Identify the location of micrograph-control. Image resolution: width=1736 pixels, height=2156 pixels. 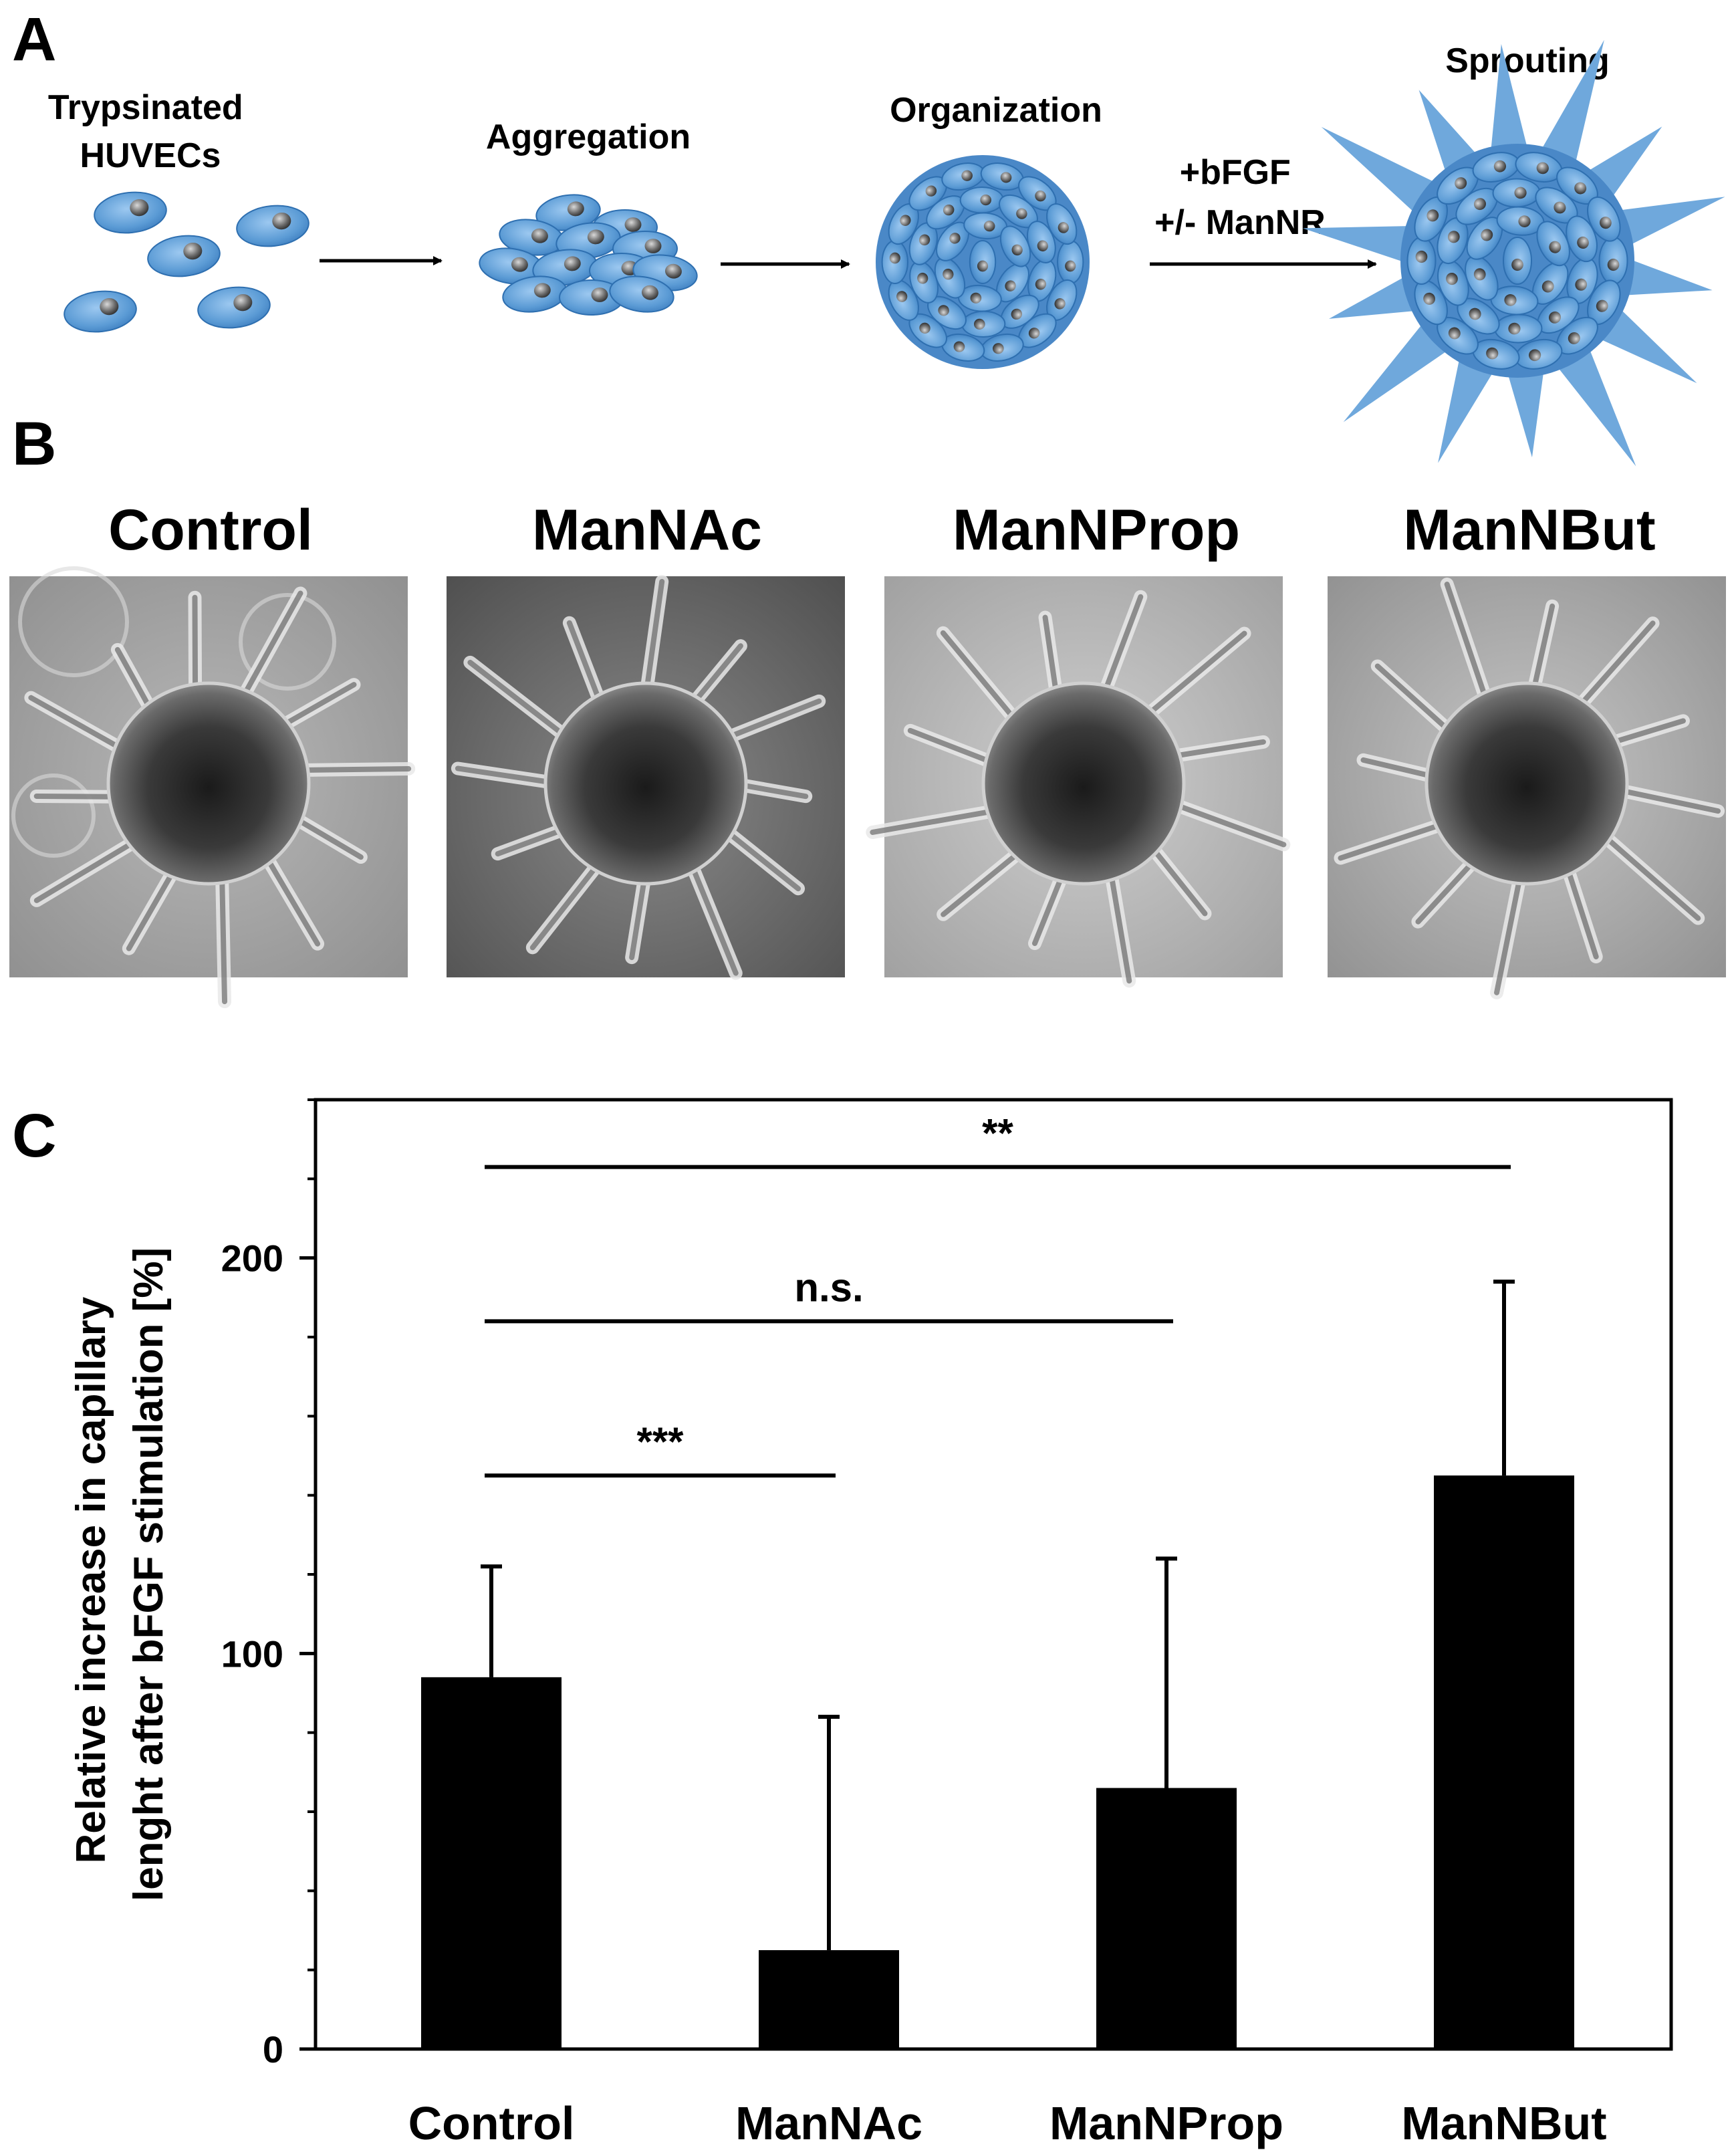
(212, 787).